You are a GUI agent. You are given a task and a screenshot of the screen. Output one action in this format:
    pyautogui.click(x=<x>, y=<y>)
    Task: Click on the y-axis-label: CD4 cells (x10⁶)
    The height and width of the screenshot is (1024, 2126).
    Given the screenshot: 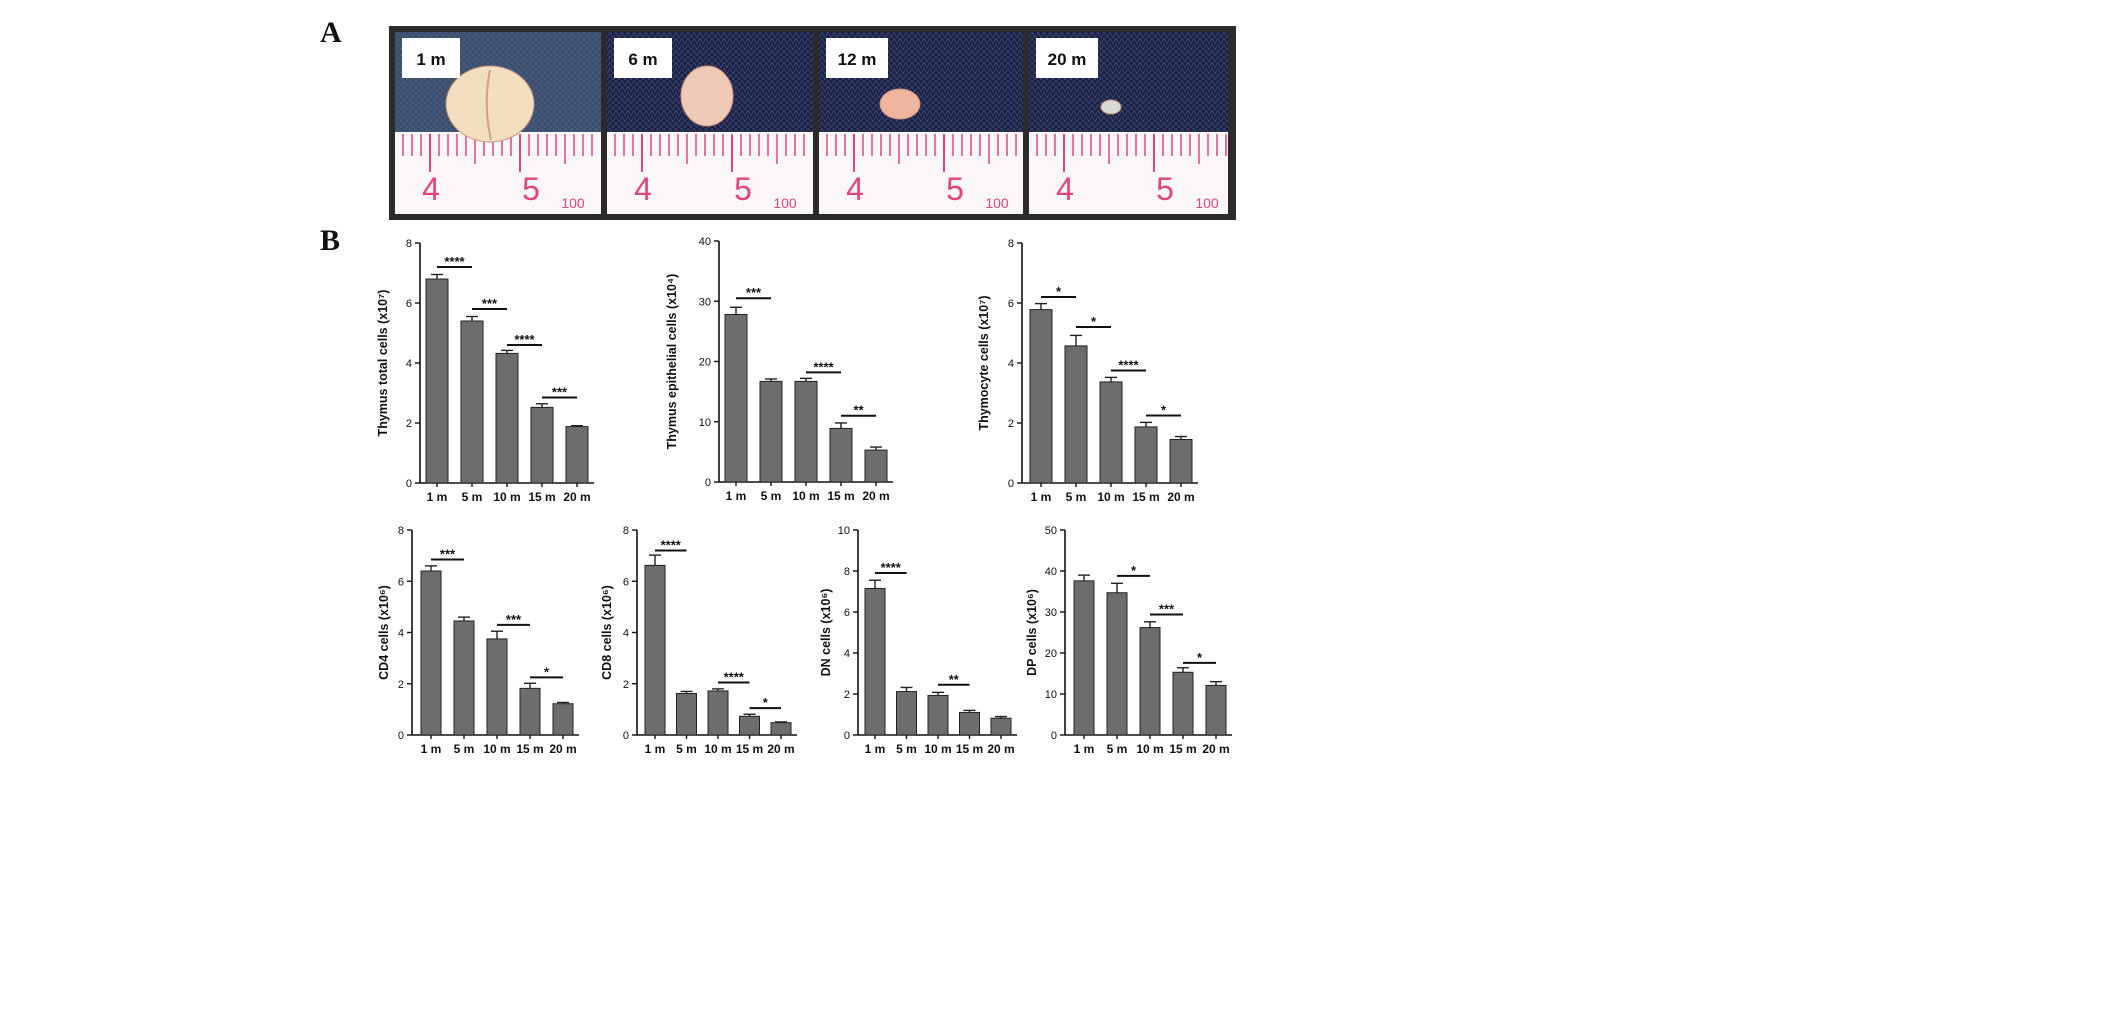 What is the action you would take?
    pyautogui.click(x=384, y=632)
    